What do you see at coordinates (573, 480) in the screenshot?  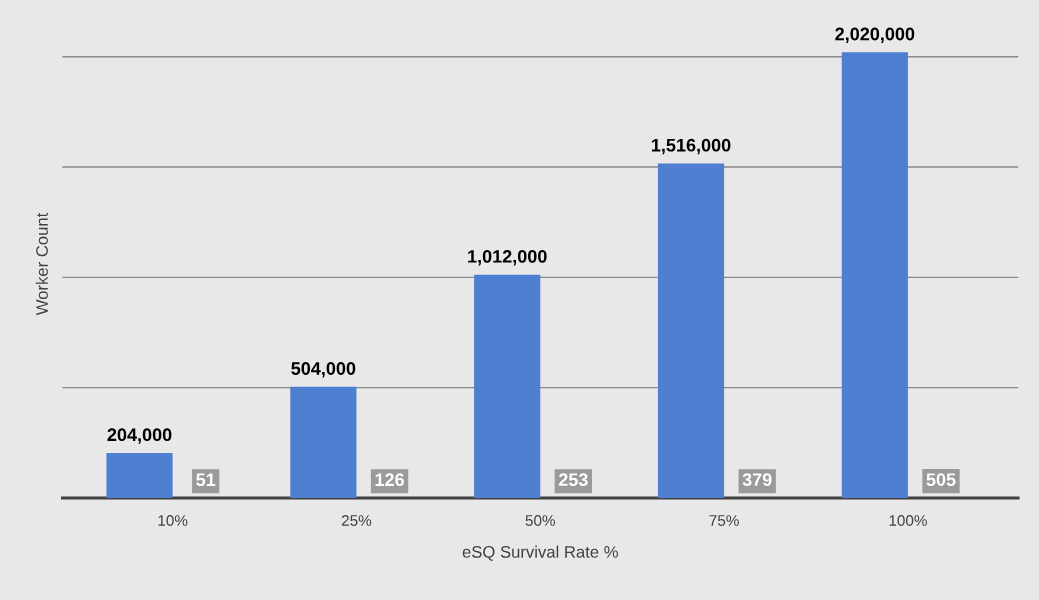 I see `data-label: 253` at bounding box center [573, 480].